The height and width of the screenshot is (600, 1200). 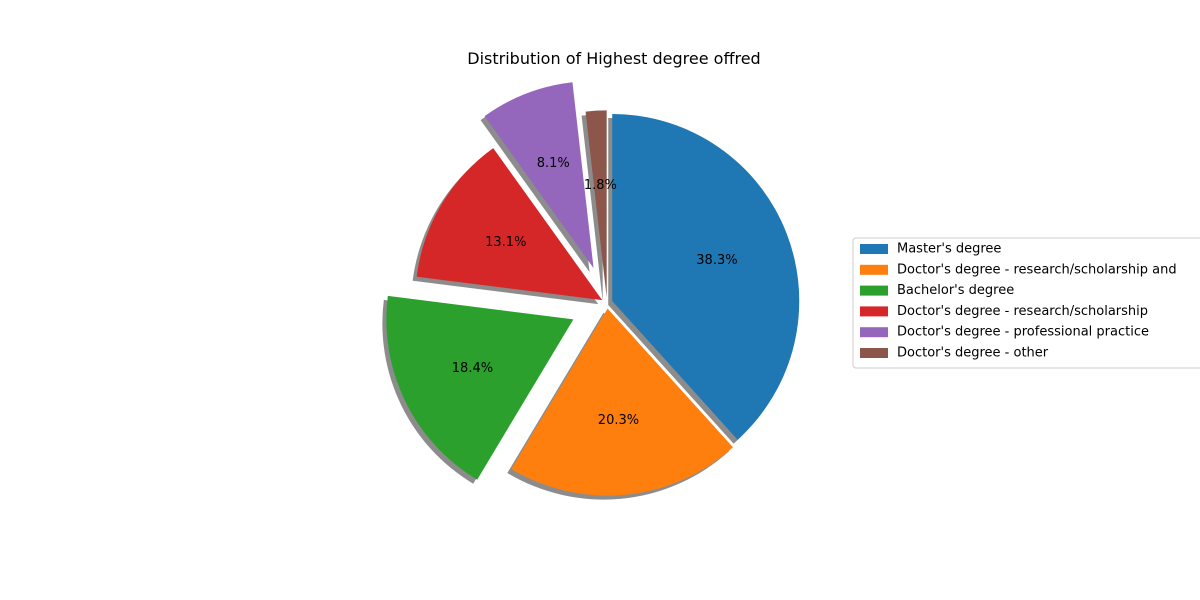 What do you see at coordinates (472, 368) in the screenshot?
I see `slice-percent-label: 18.4%` at bounding box center [472, 368].